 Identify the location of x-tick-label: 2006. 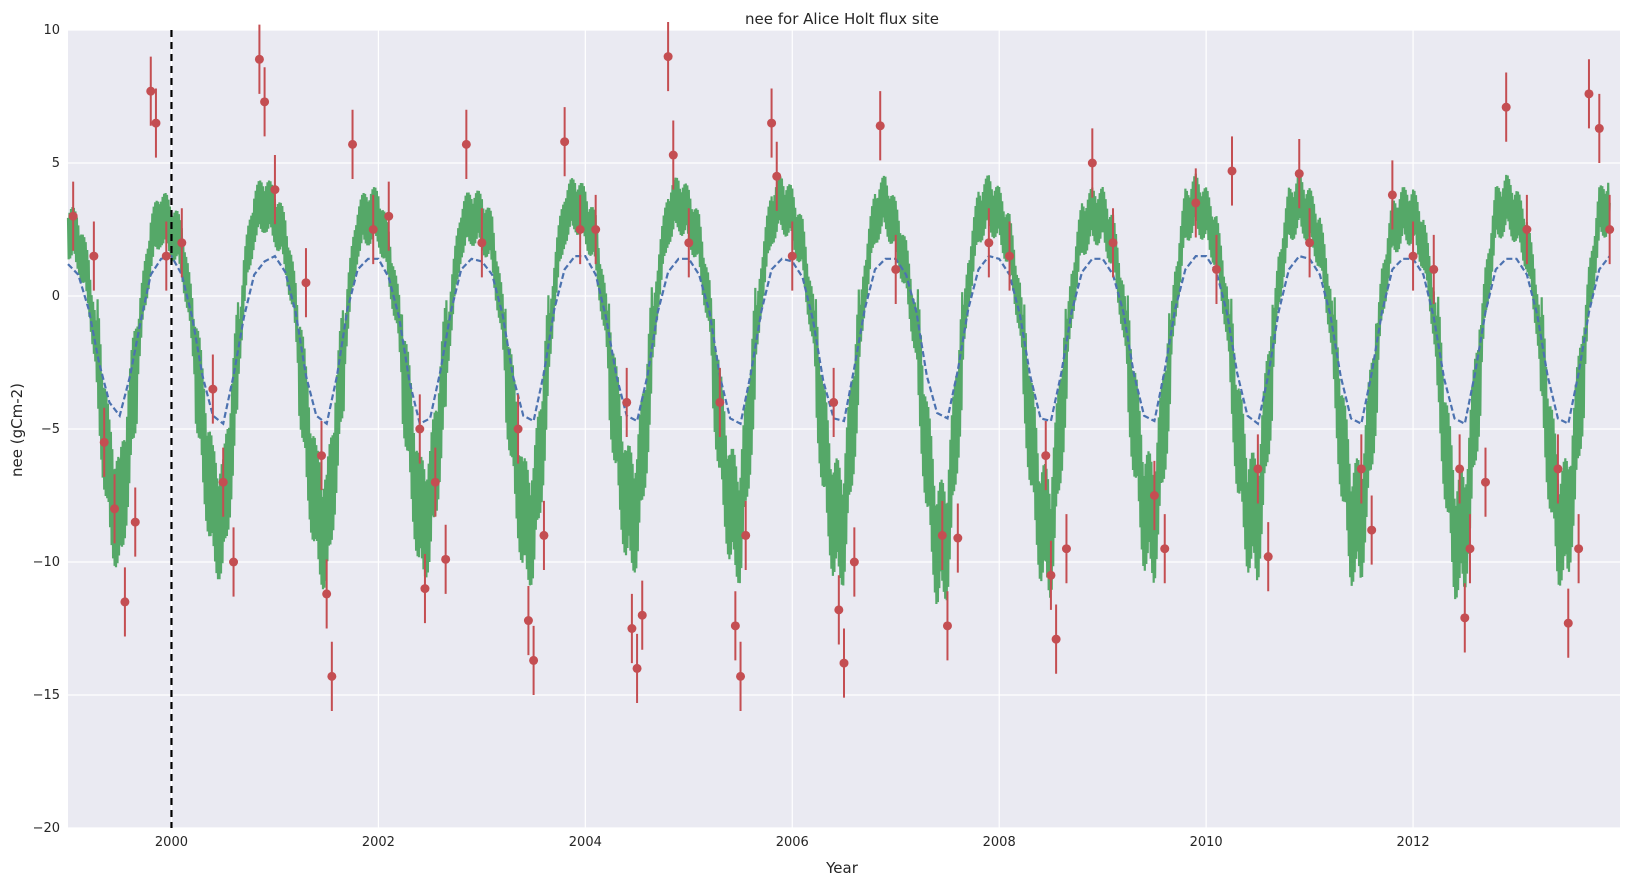
(792, 842).